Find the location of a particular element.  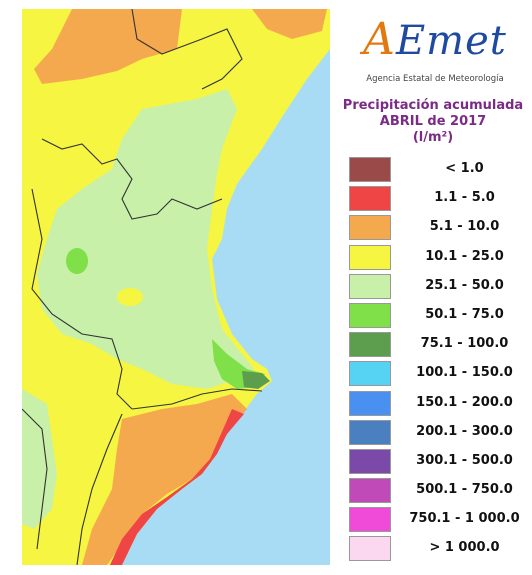

legend-label: 300.1 - 500.0 is located at coordinates (464, 460).